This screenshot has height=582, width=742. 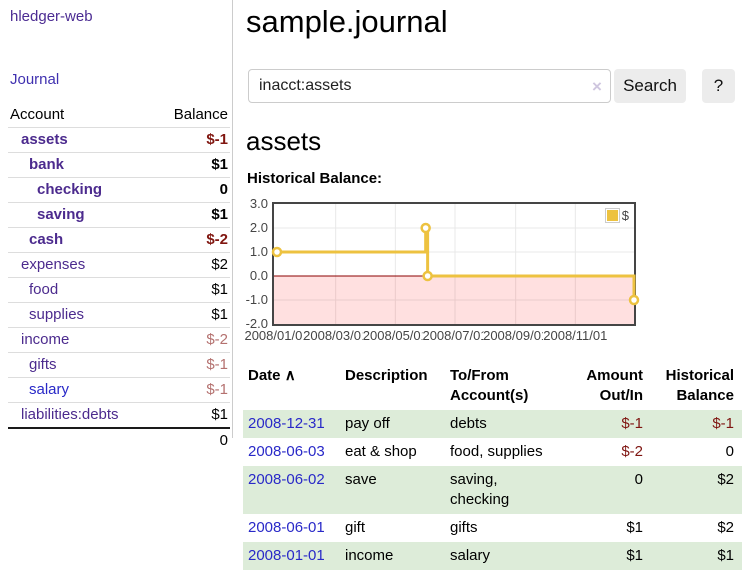 What do you see at coordinates (575, 335) in the screenshot?
I see `x-tick-label: 2008/11/01` at bounding box center [575, 335].